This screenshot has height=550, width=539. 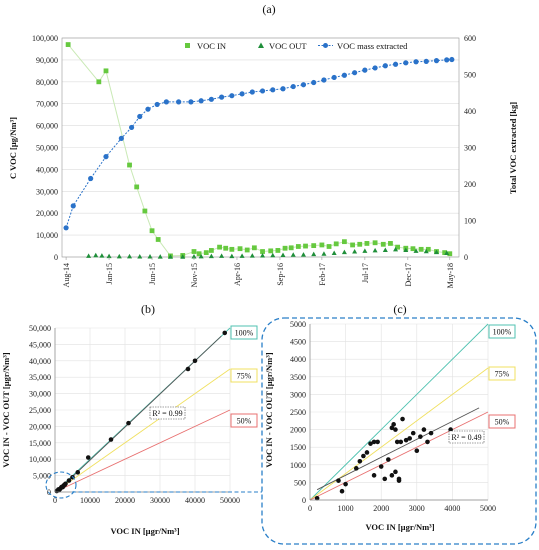 I want to click on y-tick-label: 4500, so click(x=298, y=342).